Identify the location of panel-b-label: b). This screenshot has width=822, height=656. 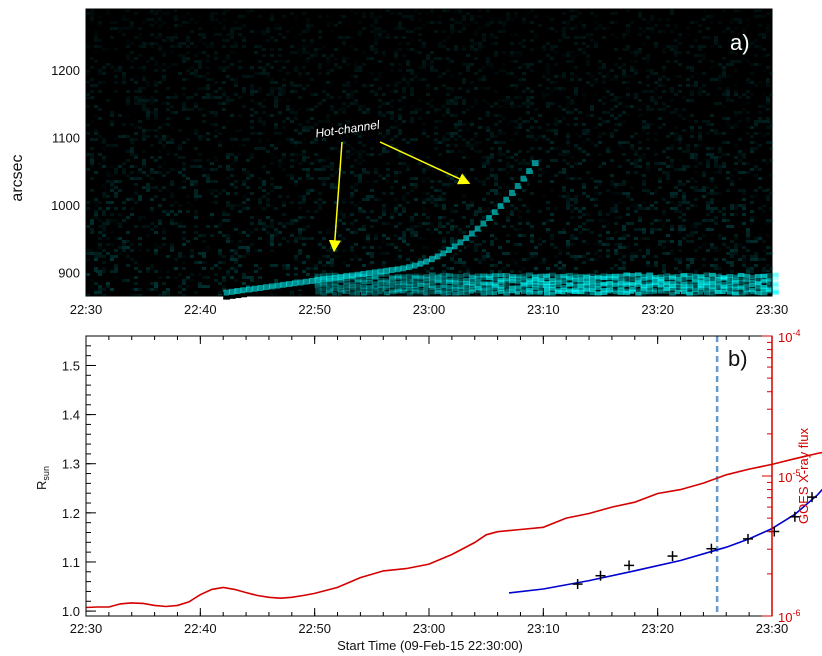
(738, 358).